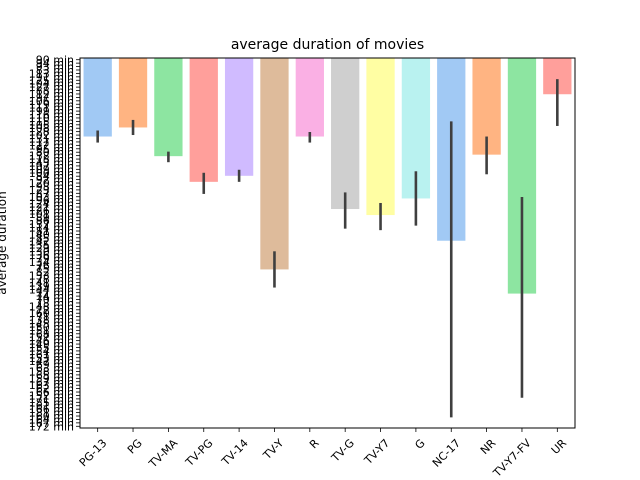  I want to click on y-tick-label: 149 min, so click(51, 344).